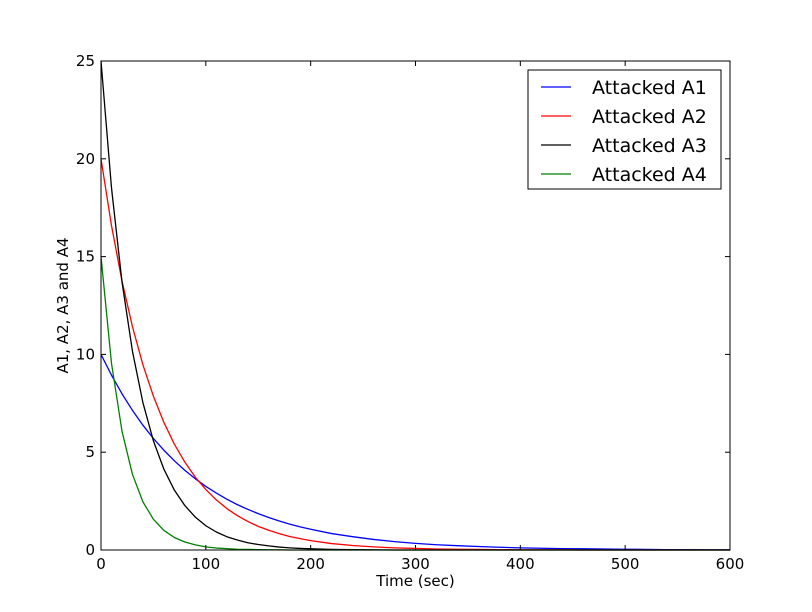 This screenshot has width=812, height=612. What do you see at coordinates (101, 564) in the screenshot?
I see `x-tick-label: 0` at bounding box center [101, 564].